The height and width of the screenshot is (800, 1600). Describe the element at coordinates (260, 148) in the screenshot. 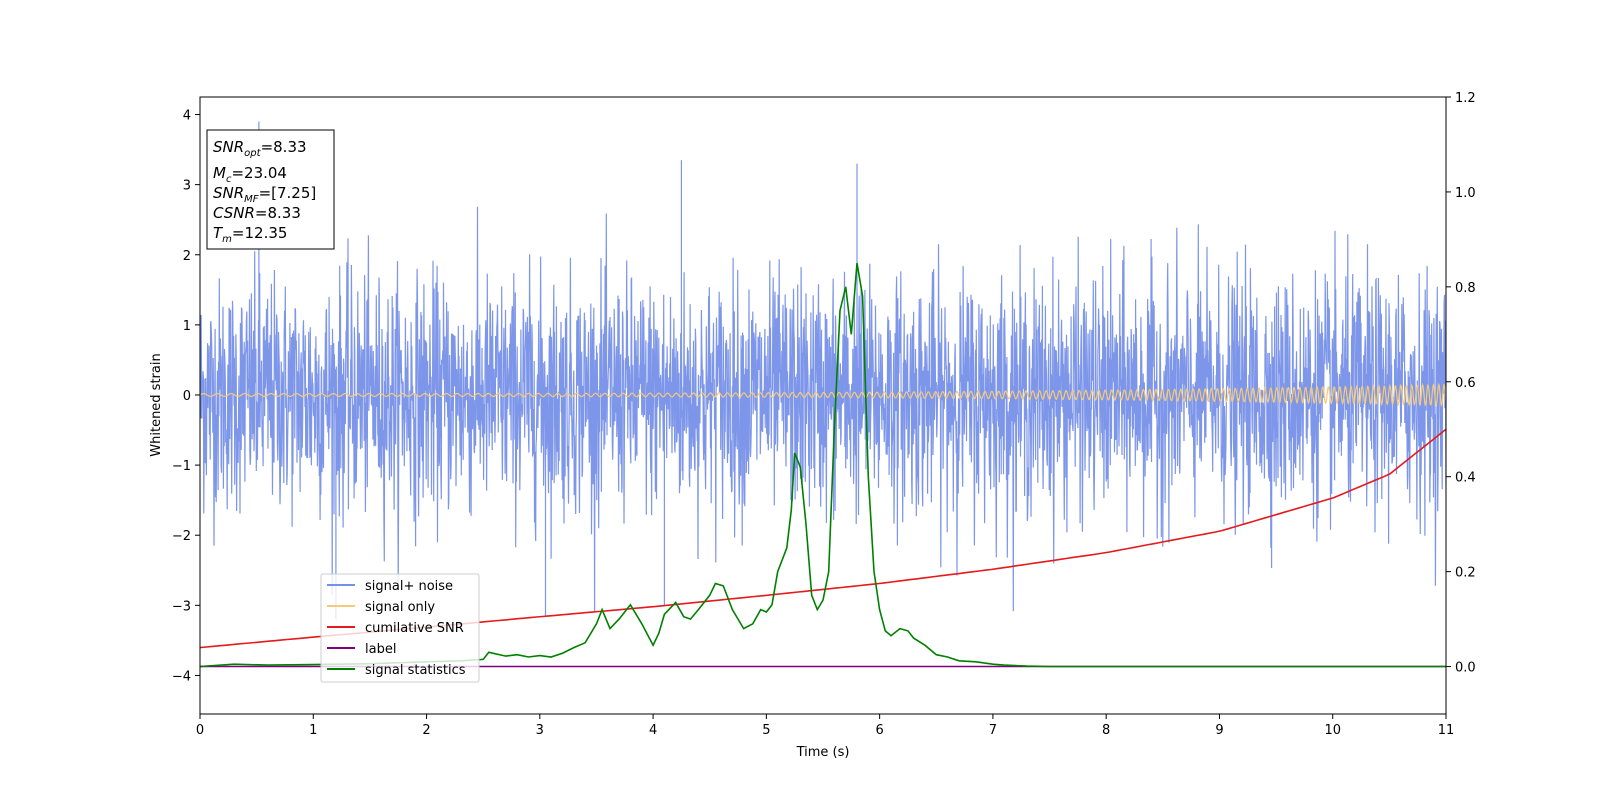

I see `info-snr-opt: SNRopt=8.33` at that location.